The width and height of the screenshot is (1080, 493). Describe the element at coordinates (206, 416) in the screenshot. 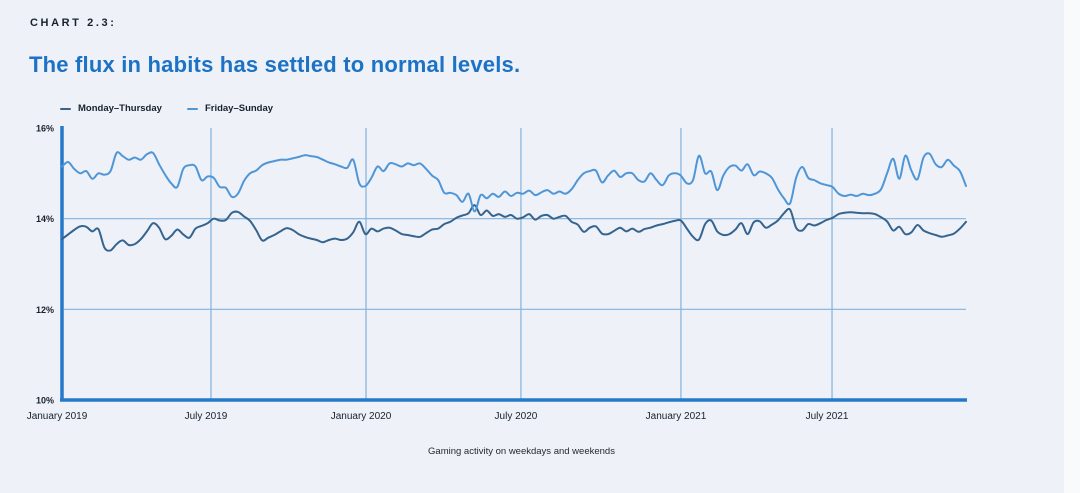

I see `x-tick-label: July 2019` at that location.